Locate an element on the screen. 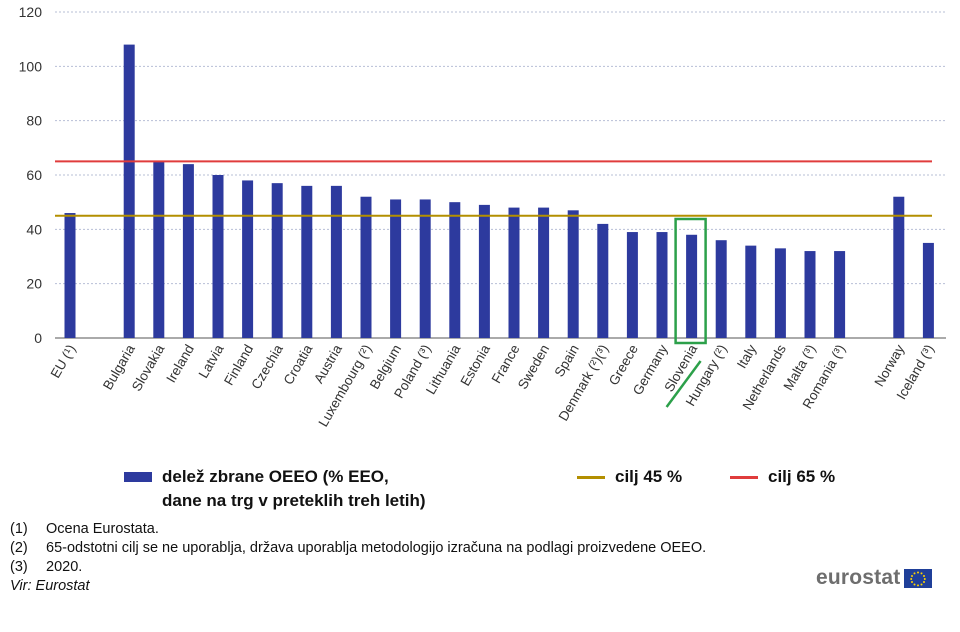  reference-lines is located at coordinates (493, 188).